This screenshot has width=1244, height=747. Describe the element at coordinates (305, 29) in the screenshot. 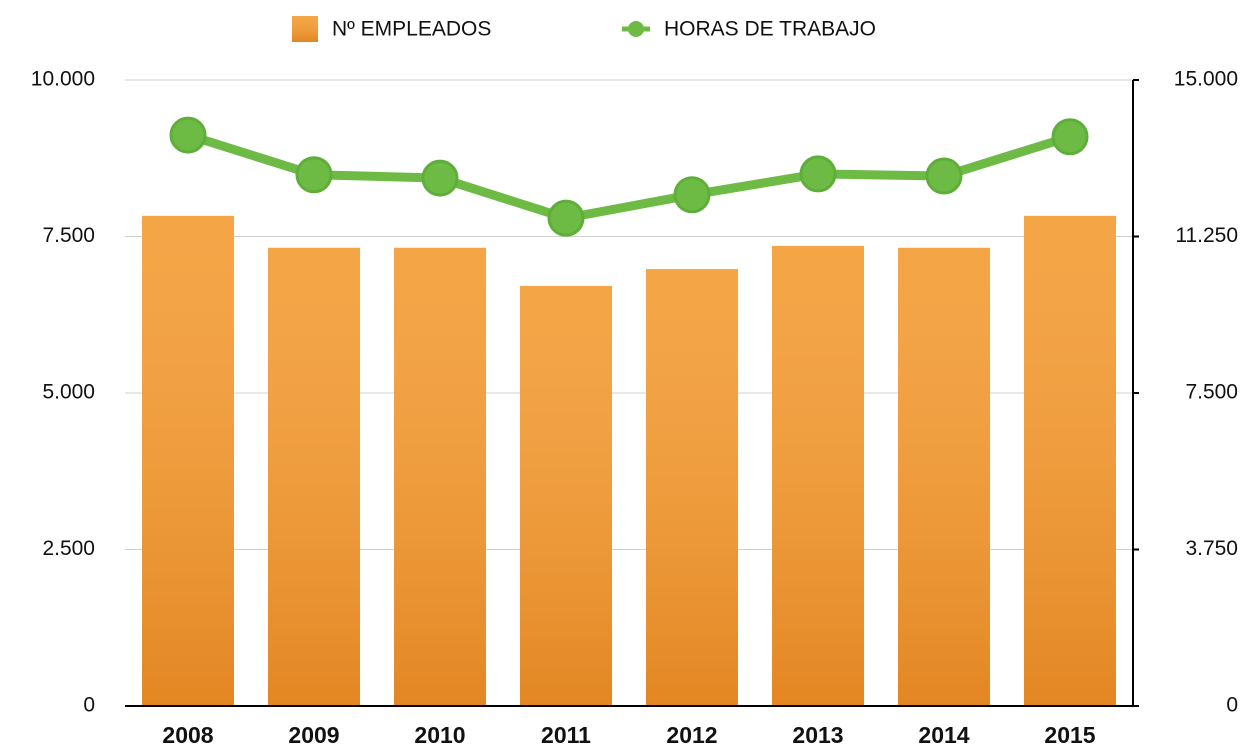

I see `legend-swatch-shade` at that location.